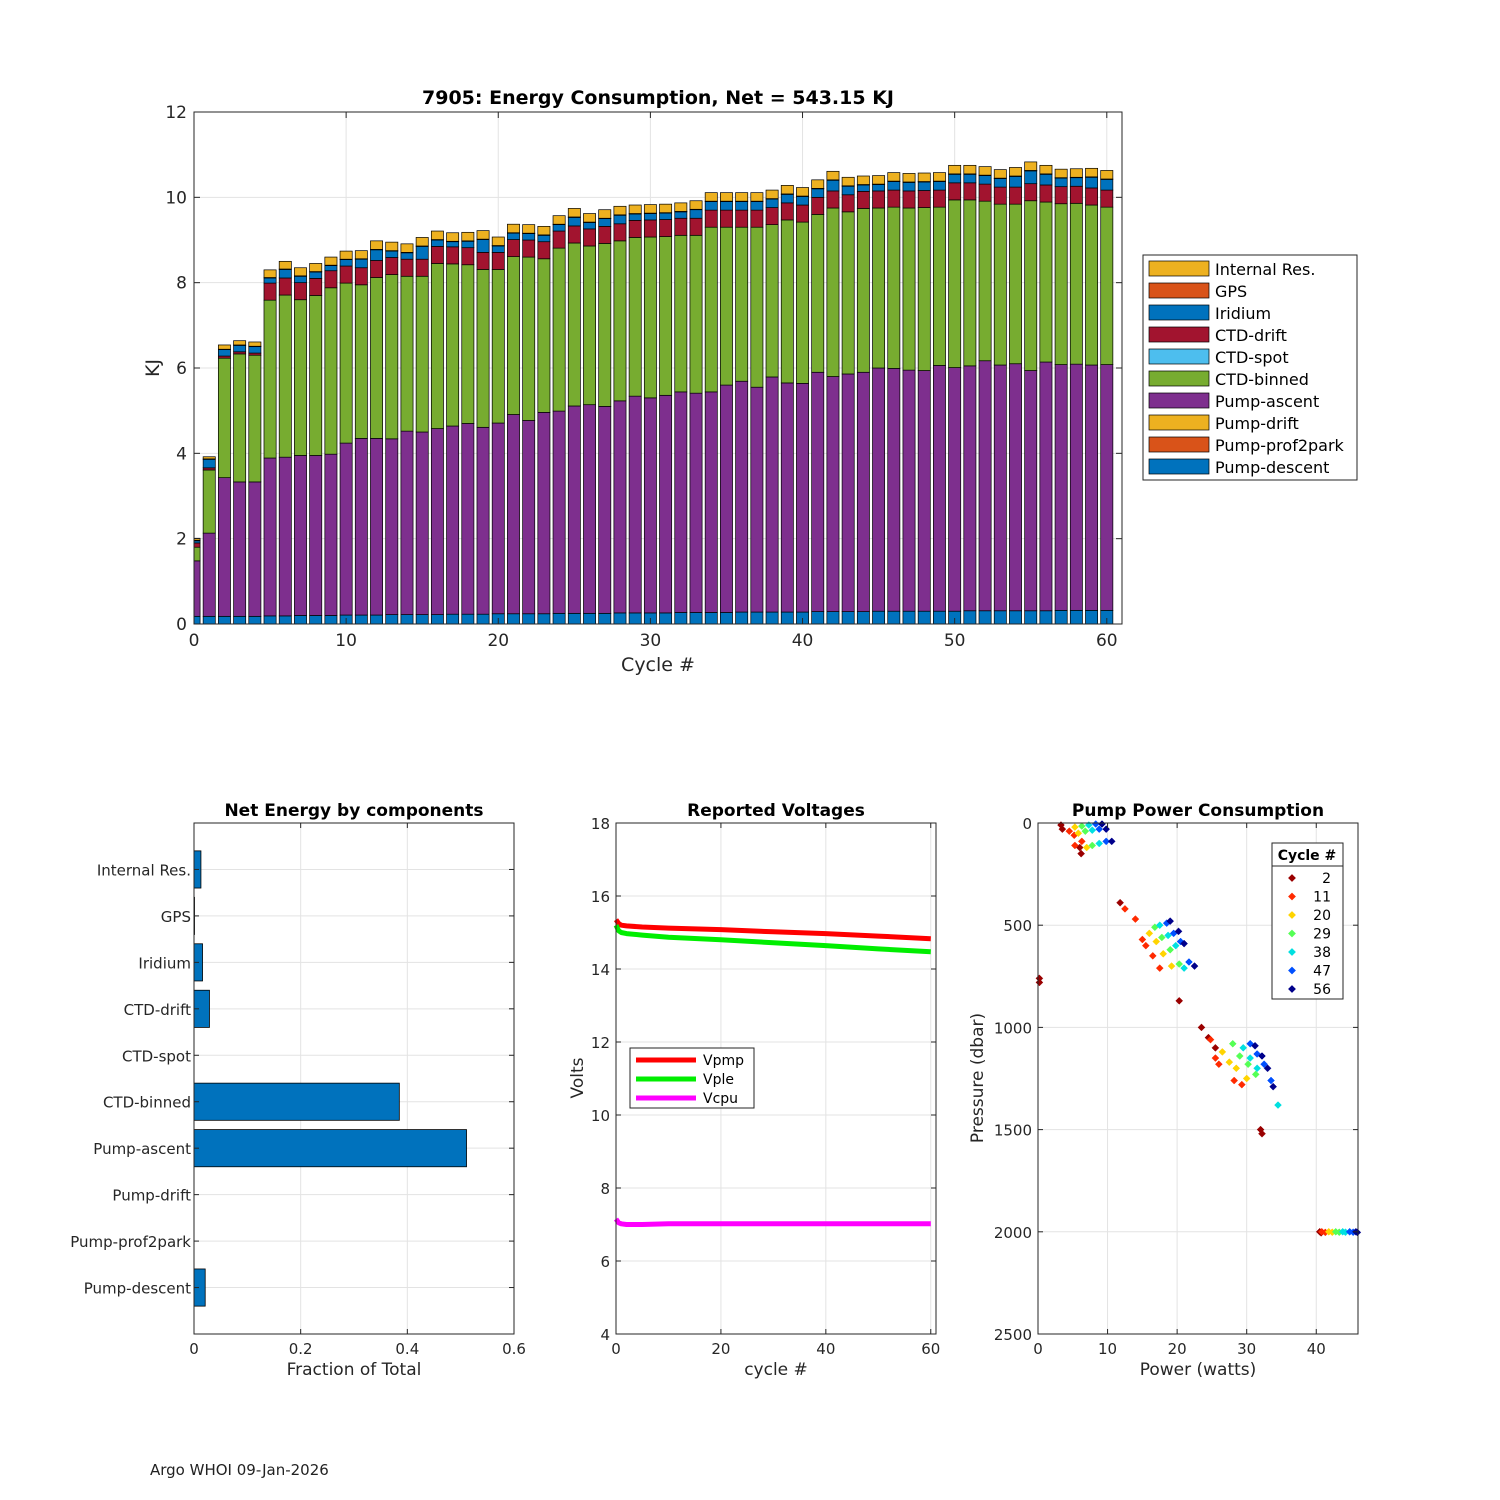 This screenshot has width=1500, height=1500. What do you see at coordinates (600, 1043) in the screenshot?
I see `voltages-ytick-label: 12` at bounding box center [600, 1043].